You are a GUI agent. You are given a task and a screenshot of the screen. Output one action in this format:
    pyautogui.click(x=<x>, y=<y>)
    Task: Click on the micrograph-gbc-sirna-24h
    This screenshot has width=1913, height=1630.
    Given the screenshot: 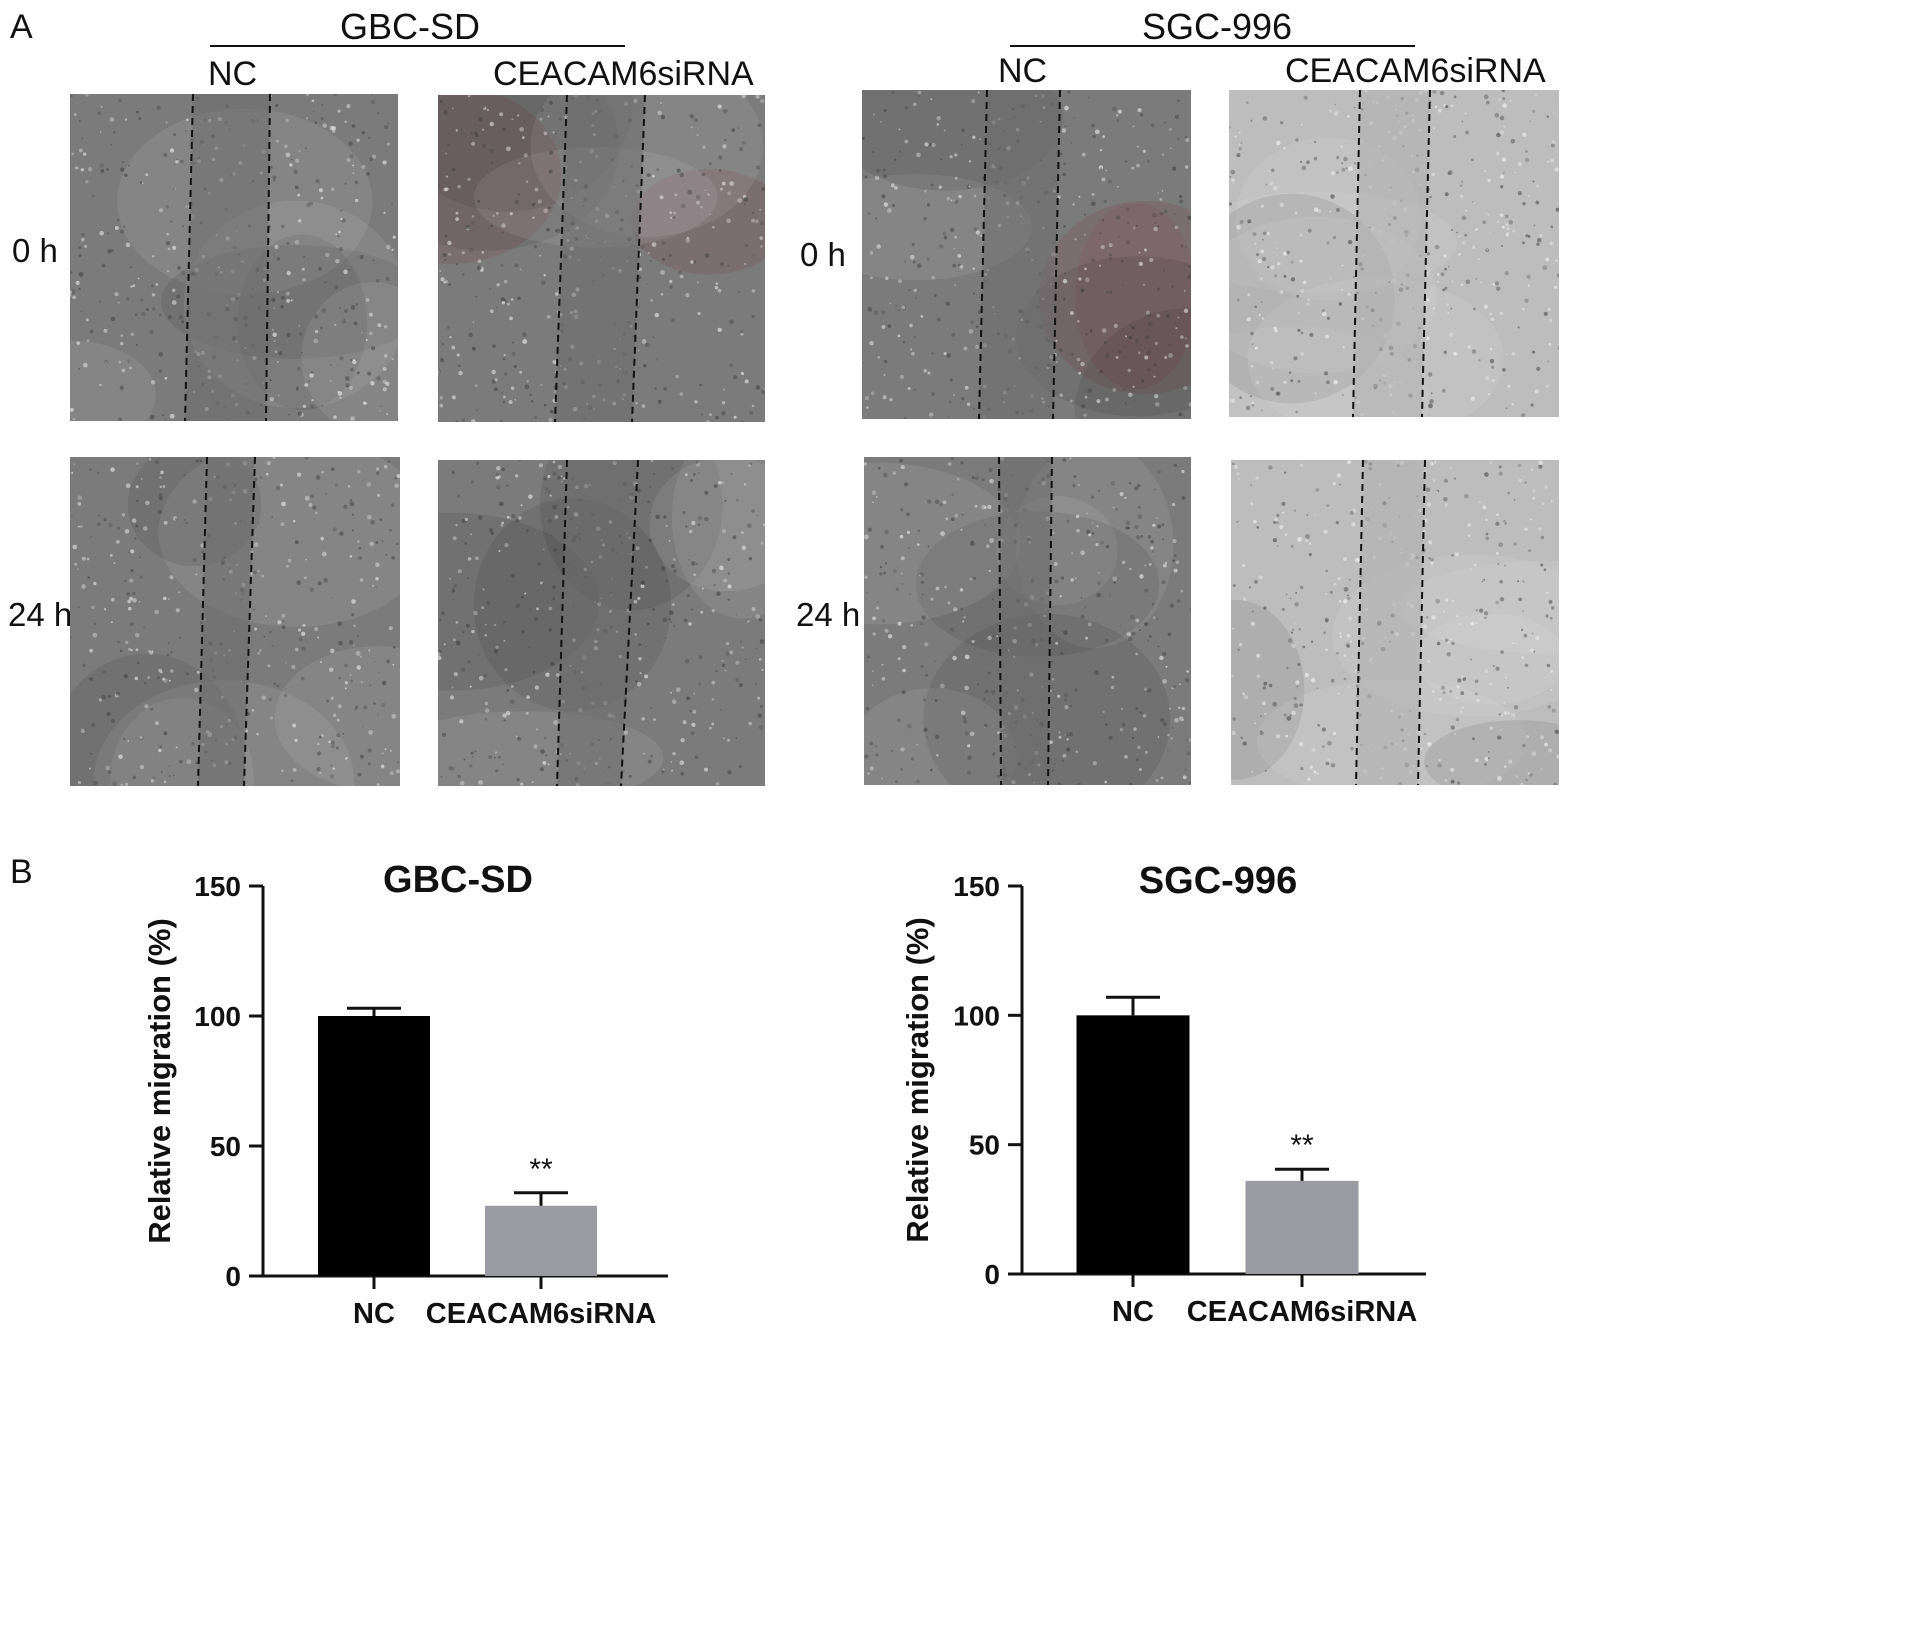 What is the action you would take?
    pyautogui.click(x=601, y=623)
    